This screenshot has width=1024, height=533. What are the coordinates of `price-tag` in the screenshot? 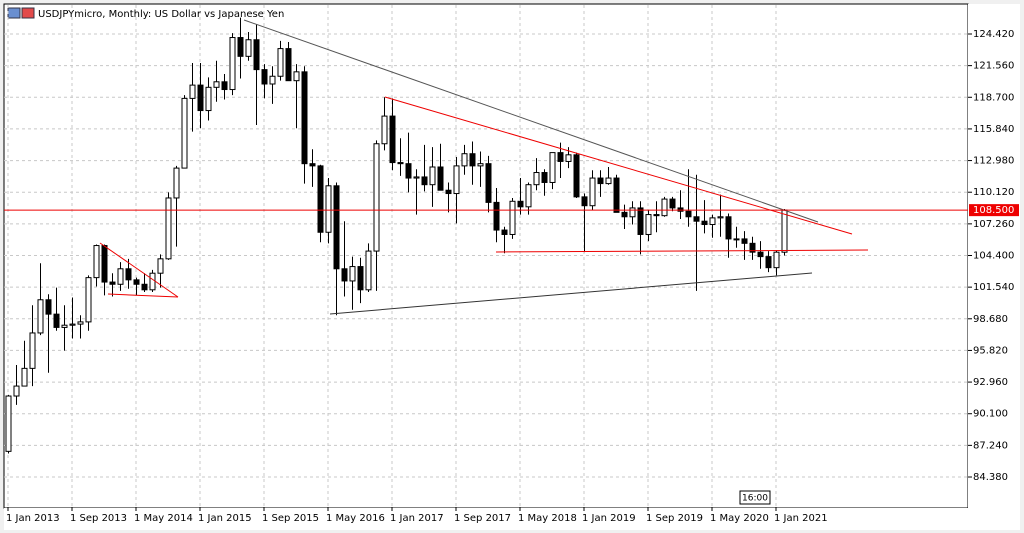 It's located at (994, 210).